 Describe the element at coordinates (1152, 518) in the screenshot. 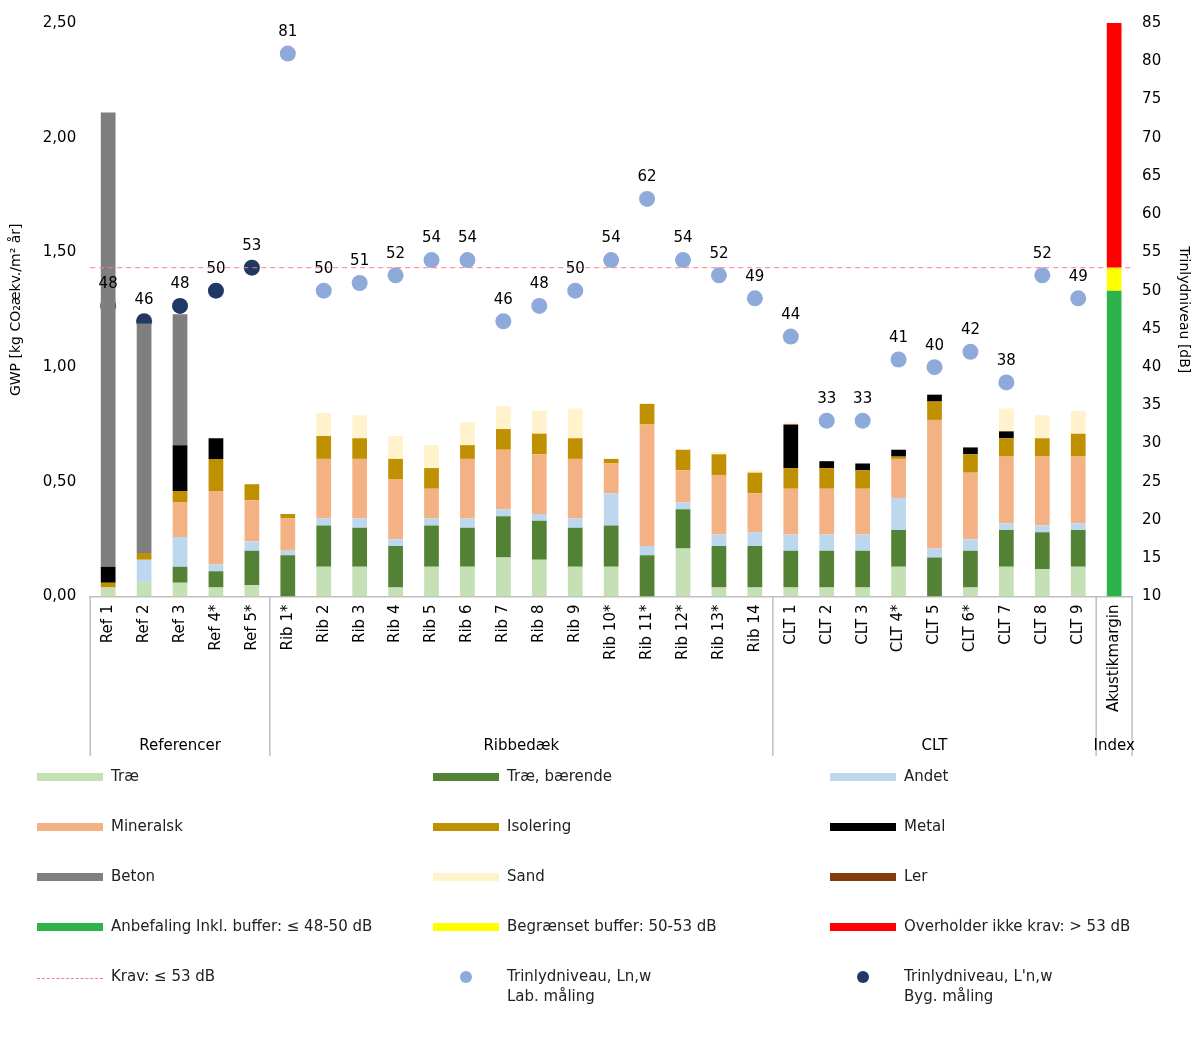

I see `y2-tick-label: 20` at that location.